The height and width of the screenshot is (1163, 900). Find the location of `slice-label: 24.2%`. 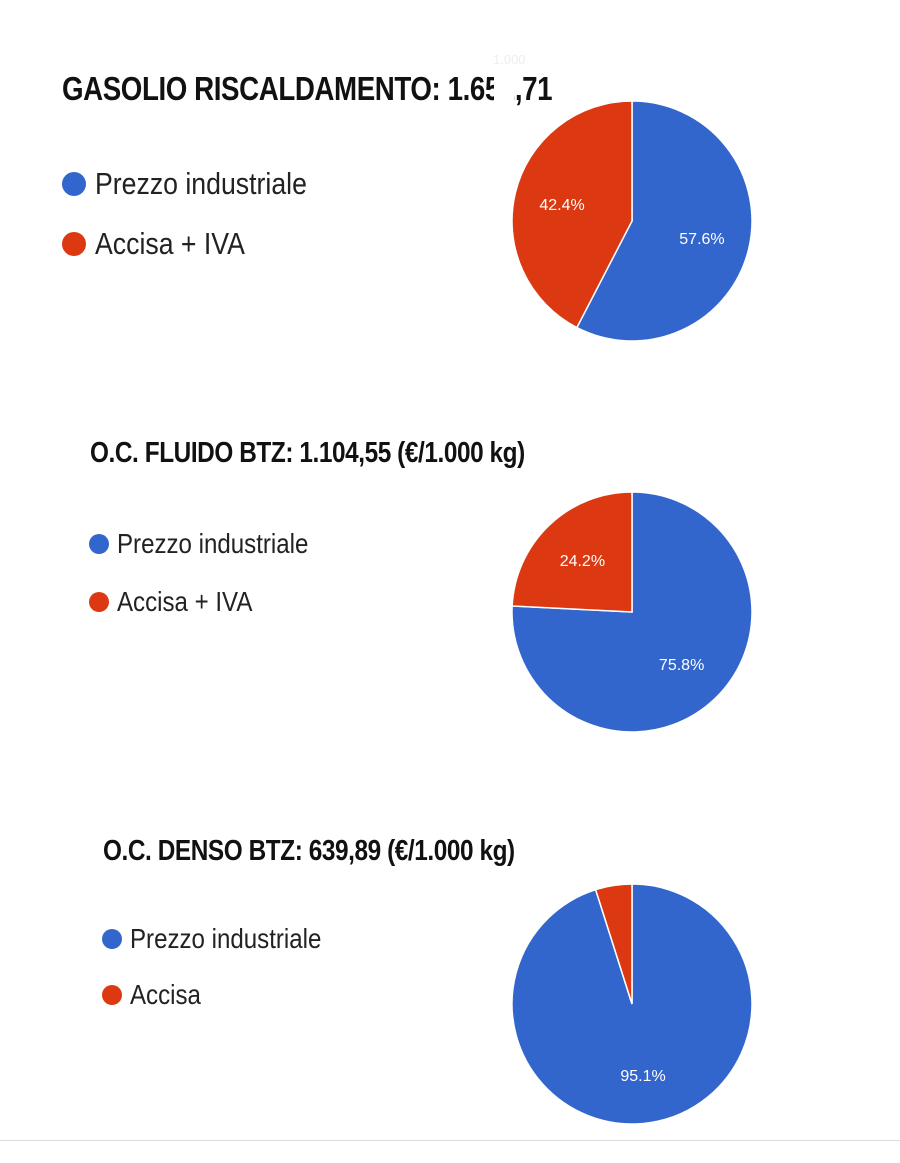

slice-label: 24.2% is located at coordinates (582, 561).